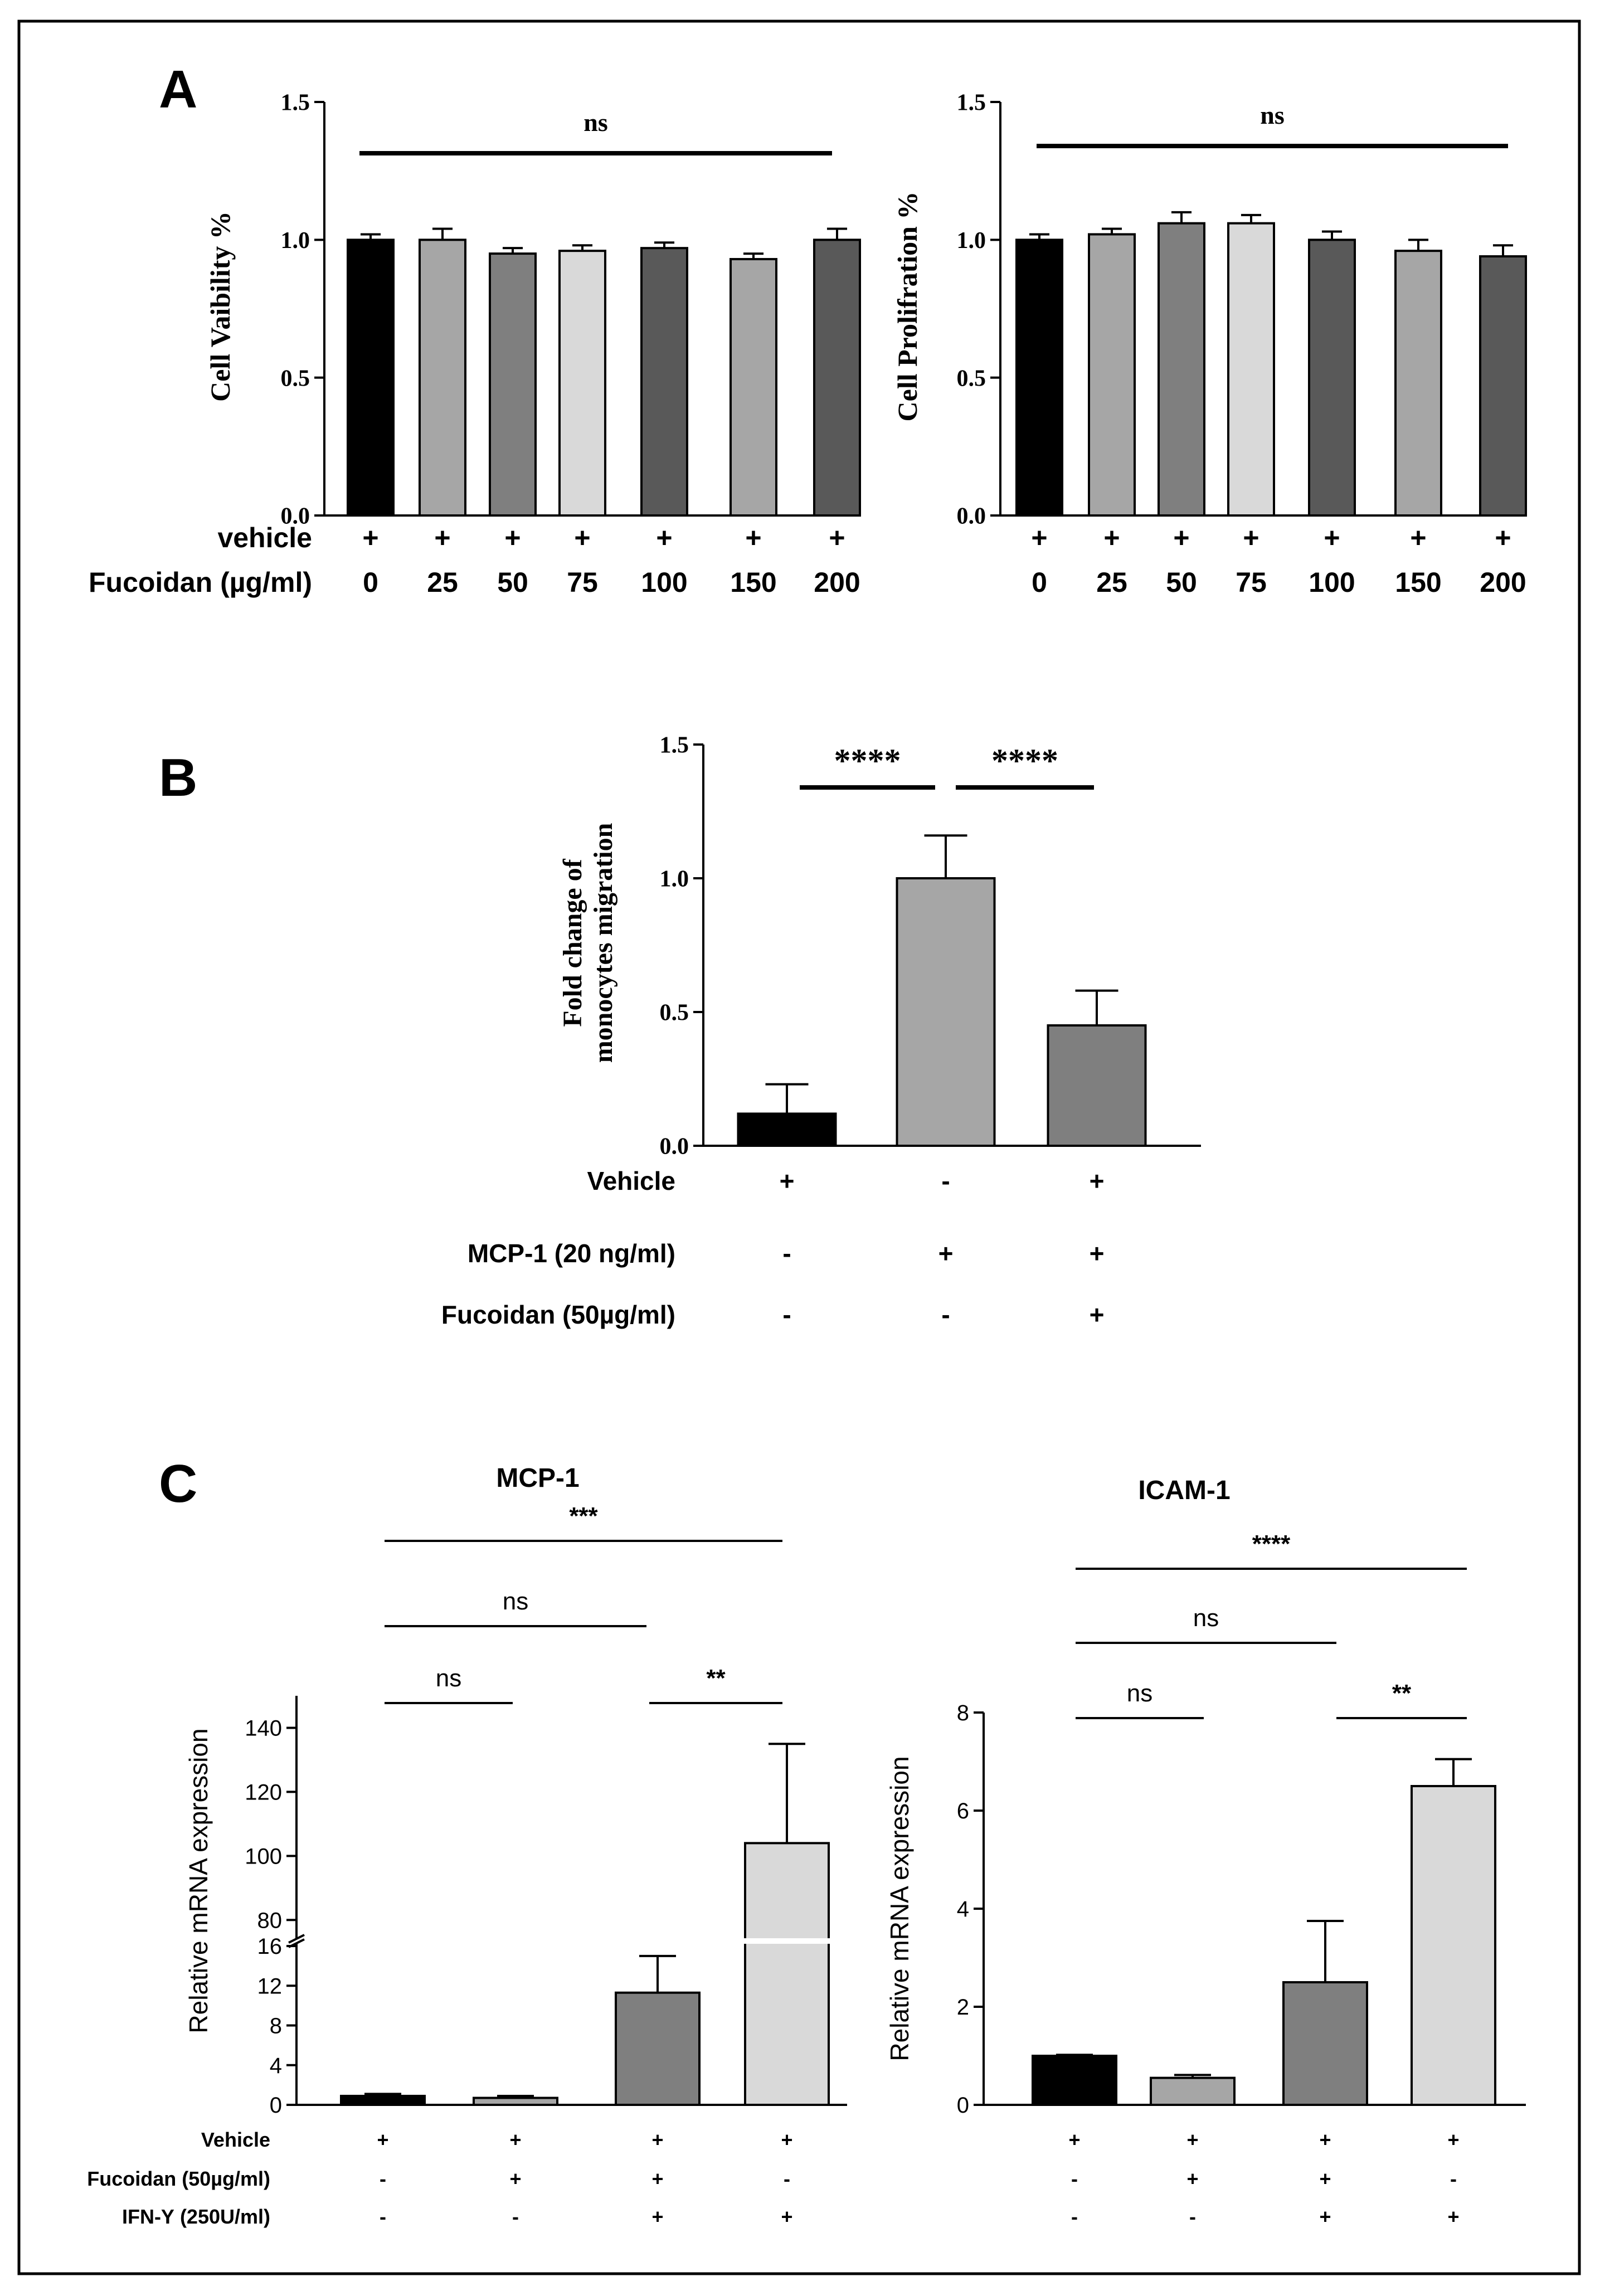 This screenshot has width=1600, height=2296. Describe the element at coordinates (270, 1986) in the screenshot. I see `y-tick-label: 12` at that location.